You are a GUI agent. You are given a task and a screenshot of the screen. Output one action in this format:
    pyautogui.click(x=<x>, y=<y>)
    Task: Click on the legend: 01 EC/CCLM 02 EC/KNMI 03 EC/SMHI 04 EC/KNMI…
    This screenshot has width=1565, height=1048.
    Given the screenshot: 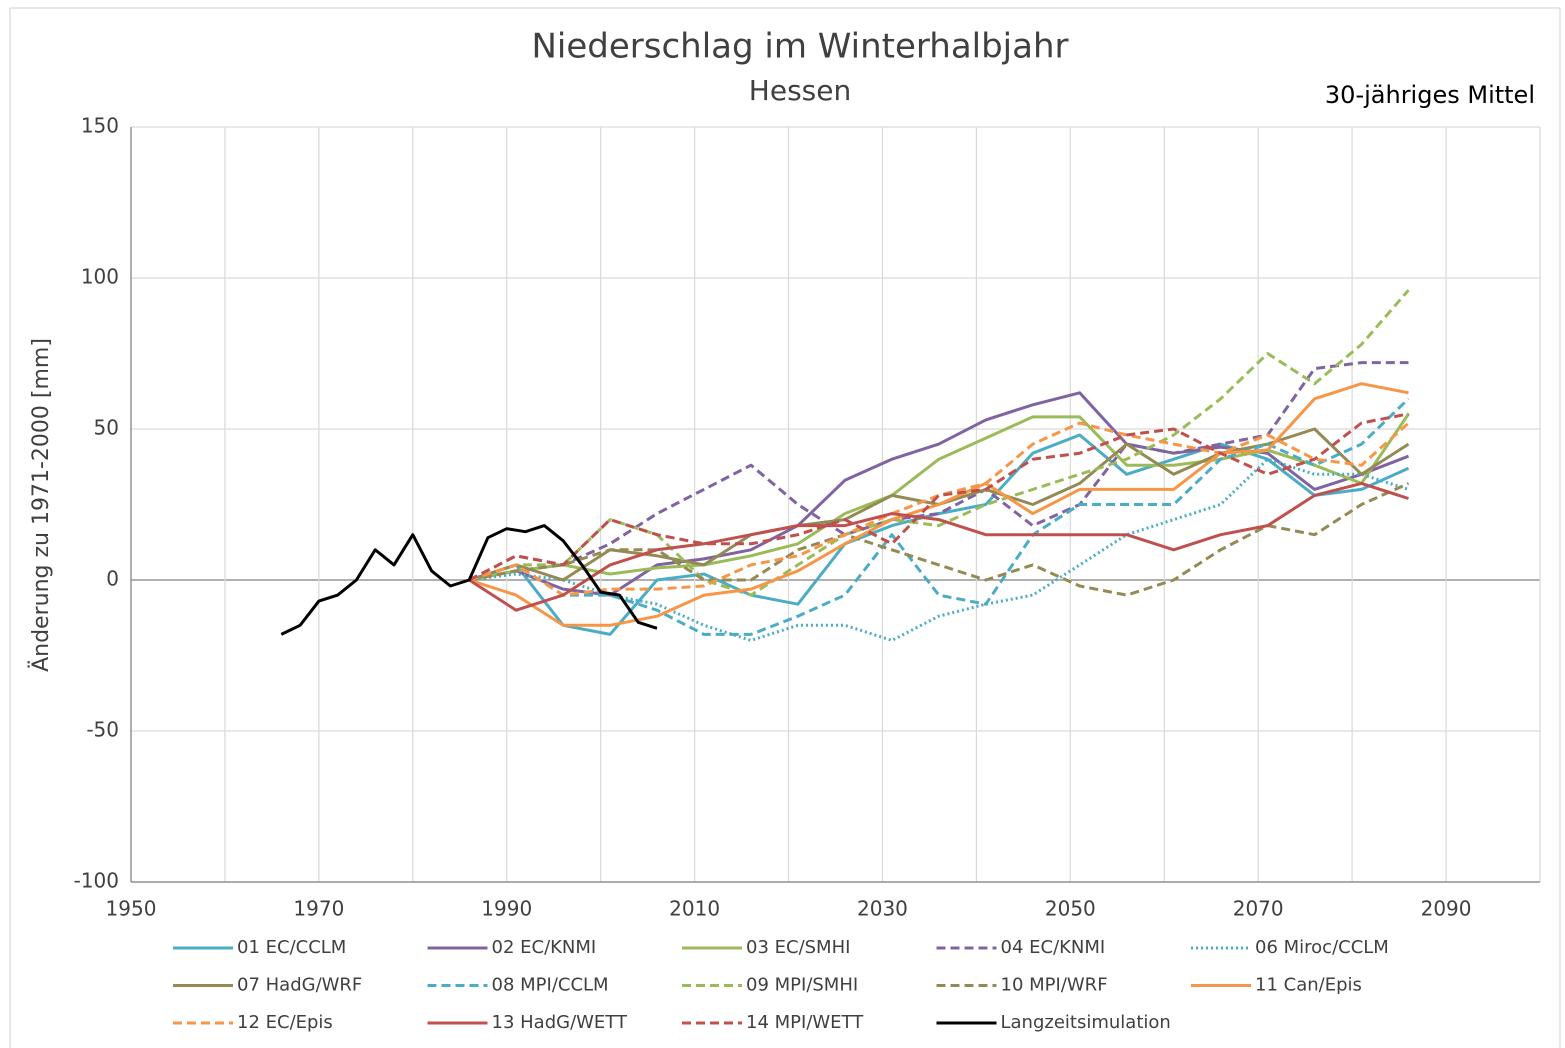 What is the action you would take?
    pyautogui.click(x=781, y=985)
    